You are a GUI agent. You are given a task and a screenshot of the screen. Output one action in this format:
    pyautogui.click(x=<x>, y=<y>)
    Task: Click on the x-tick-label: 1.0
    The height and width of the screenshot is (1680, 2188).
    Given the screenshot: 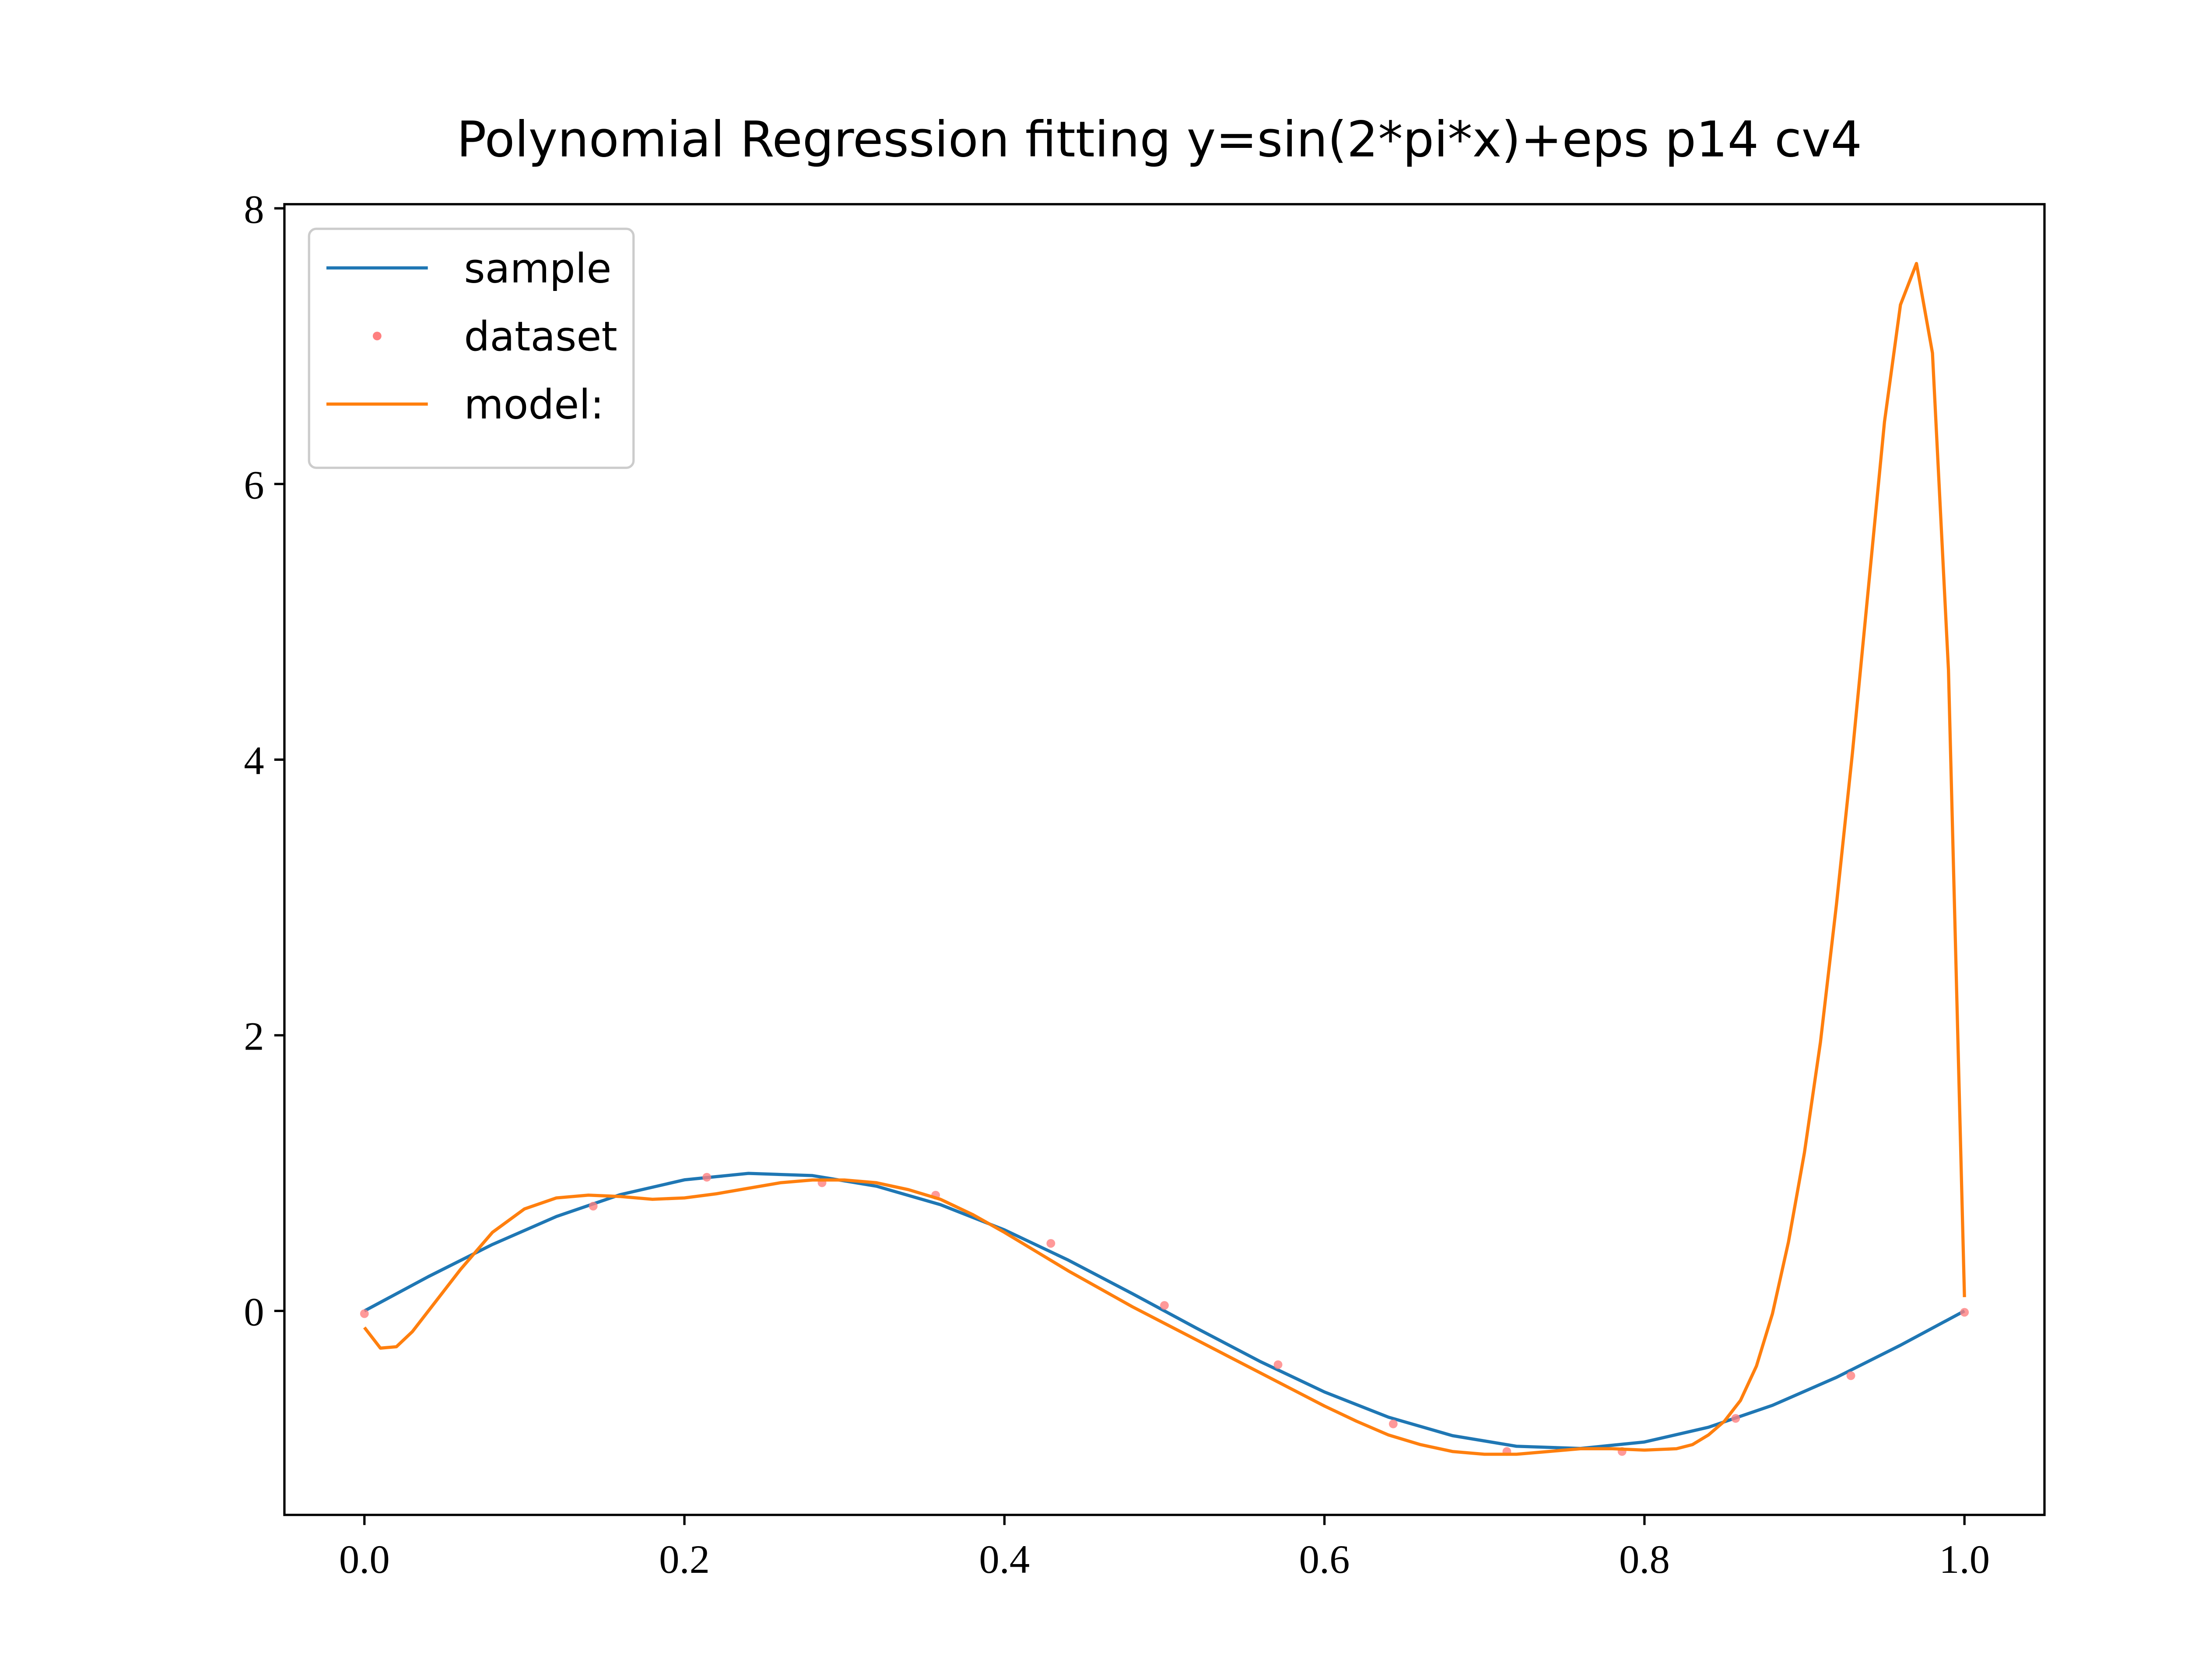 What is the action you would take?
    pyautogui.click(x=1965, y=1559)
    